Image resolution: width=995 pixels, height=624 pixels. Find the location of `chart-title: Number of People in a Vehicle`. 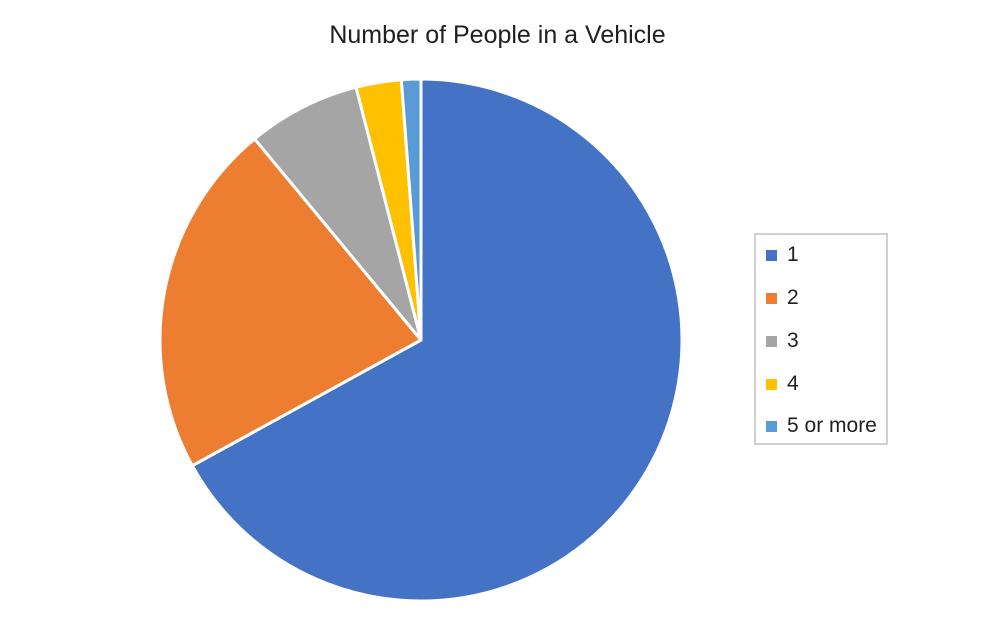

chart-title: Number of People in a Vehicle is located at coordinates (497, 35).